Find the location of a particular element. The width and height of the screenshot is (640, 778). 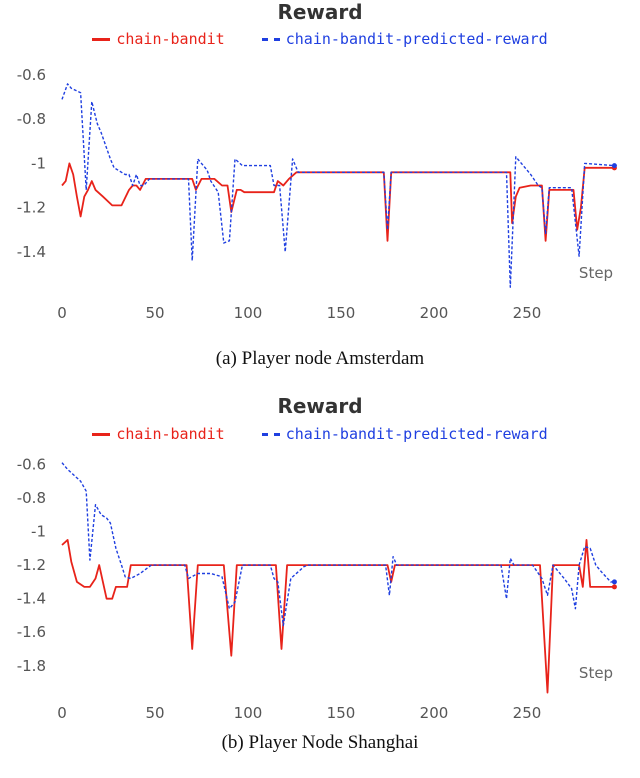

figure-caption: (b) Player Node Shanghai is located at coordinates (320, 742).